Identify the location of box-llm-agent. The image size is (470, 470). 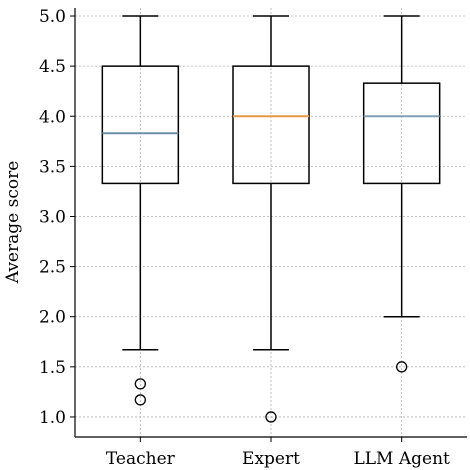
(401, 194).